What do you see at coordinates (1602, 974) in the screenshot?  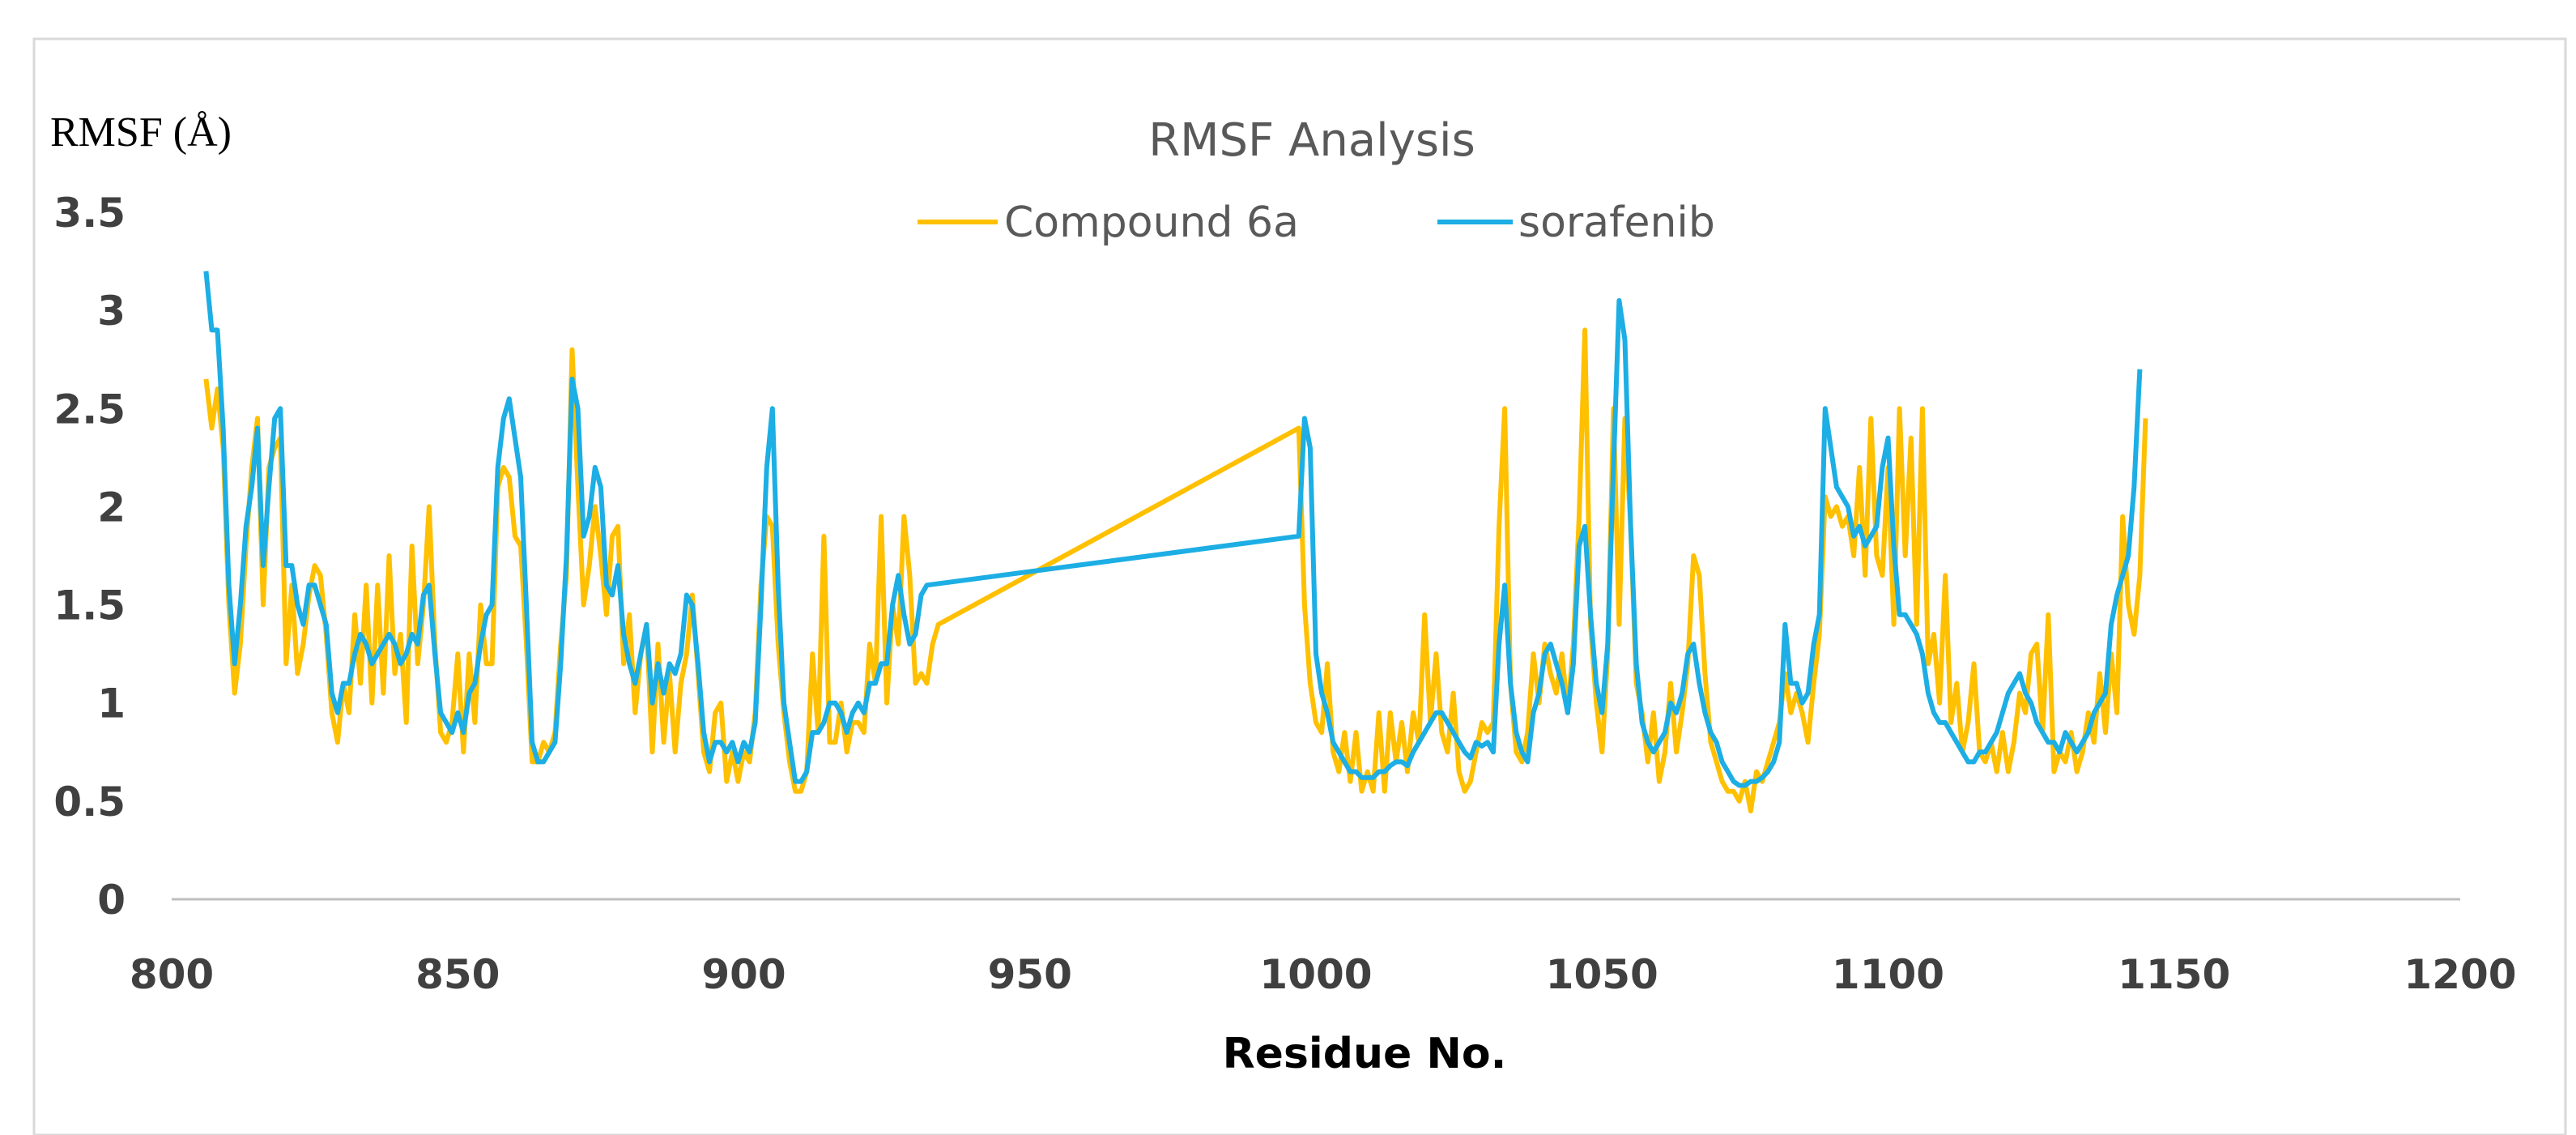 I see `x-tick-label: 1050` at bounding box center [1602, 974].